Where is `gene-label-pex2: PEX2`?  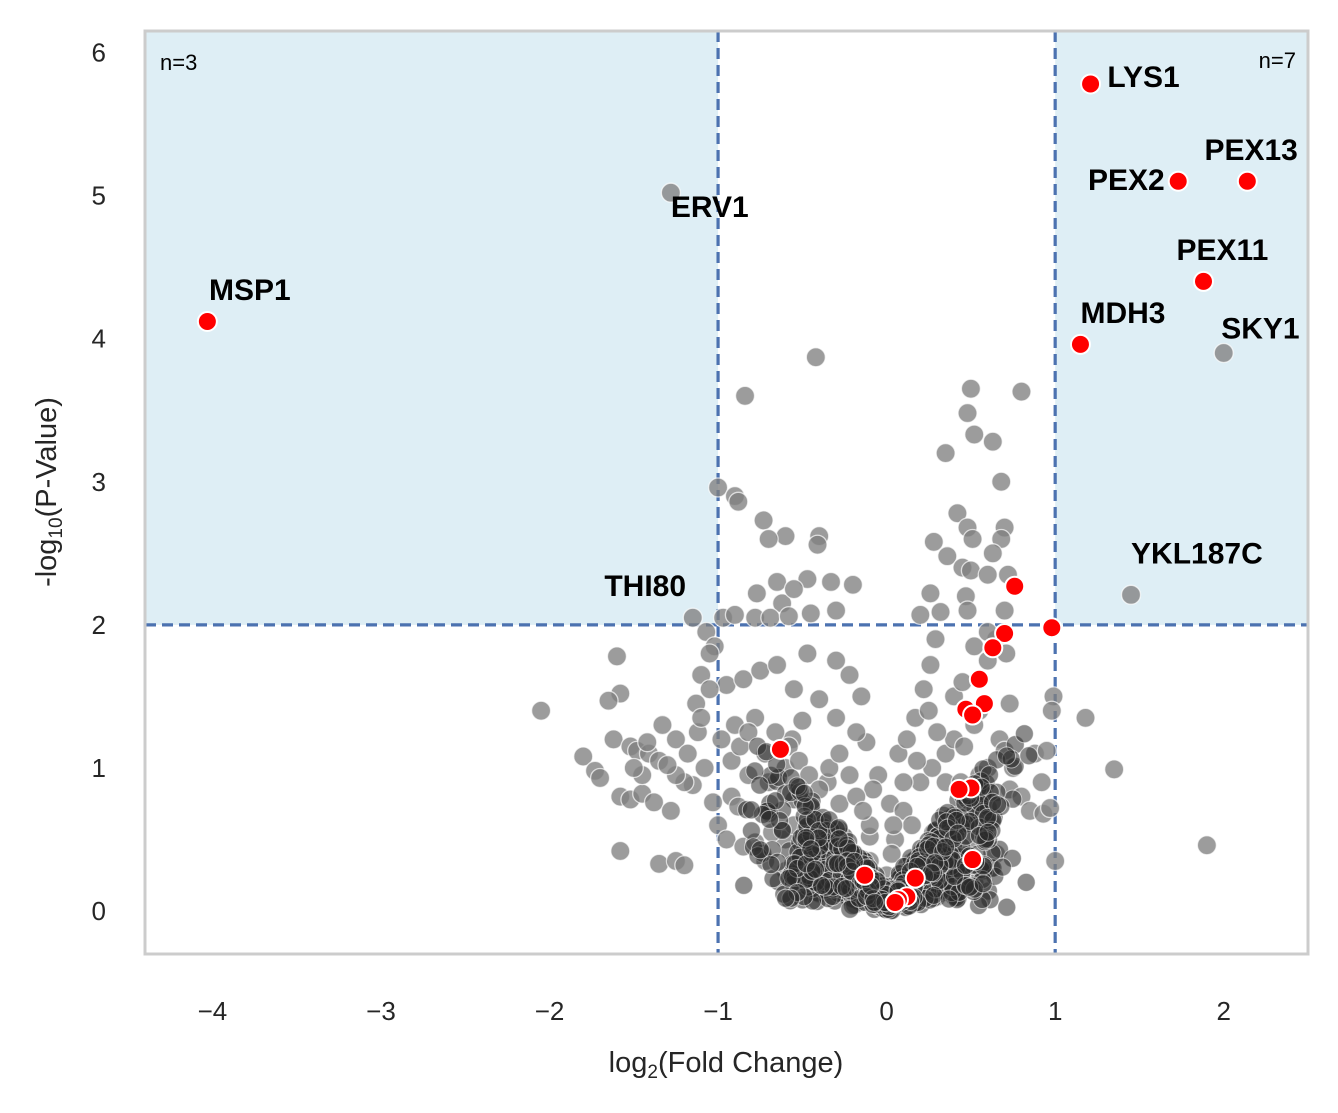 gene-label-pex2: PEX2 is located at coordinates (1126, 180).